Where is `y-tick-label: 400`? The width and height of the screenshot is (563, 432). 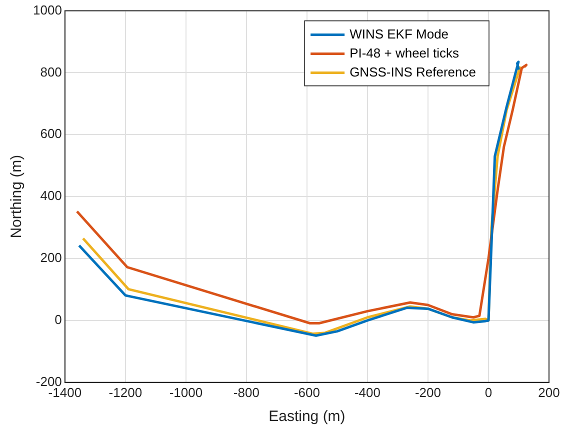
y-tick-label: 400 is located at coordinates (51, 196).